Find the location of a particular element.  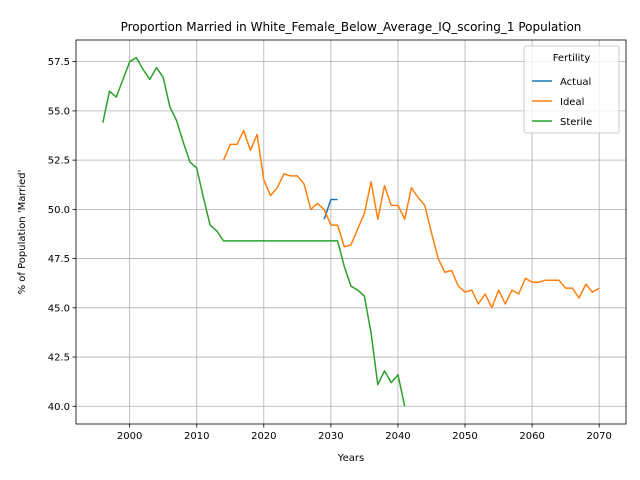

legend-title: Fertility is located at coordinates (572, 58).